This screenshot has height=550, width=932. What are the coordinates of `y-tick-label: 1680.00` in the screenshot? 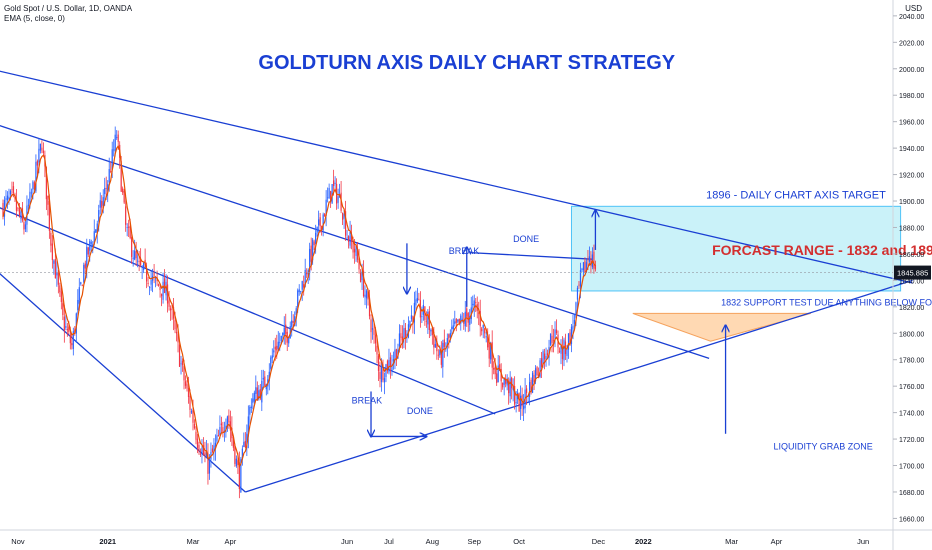 It's located at (911, 493).